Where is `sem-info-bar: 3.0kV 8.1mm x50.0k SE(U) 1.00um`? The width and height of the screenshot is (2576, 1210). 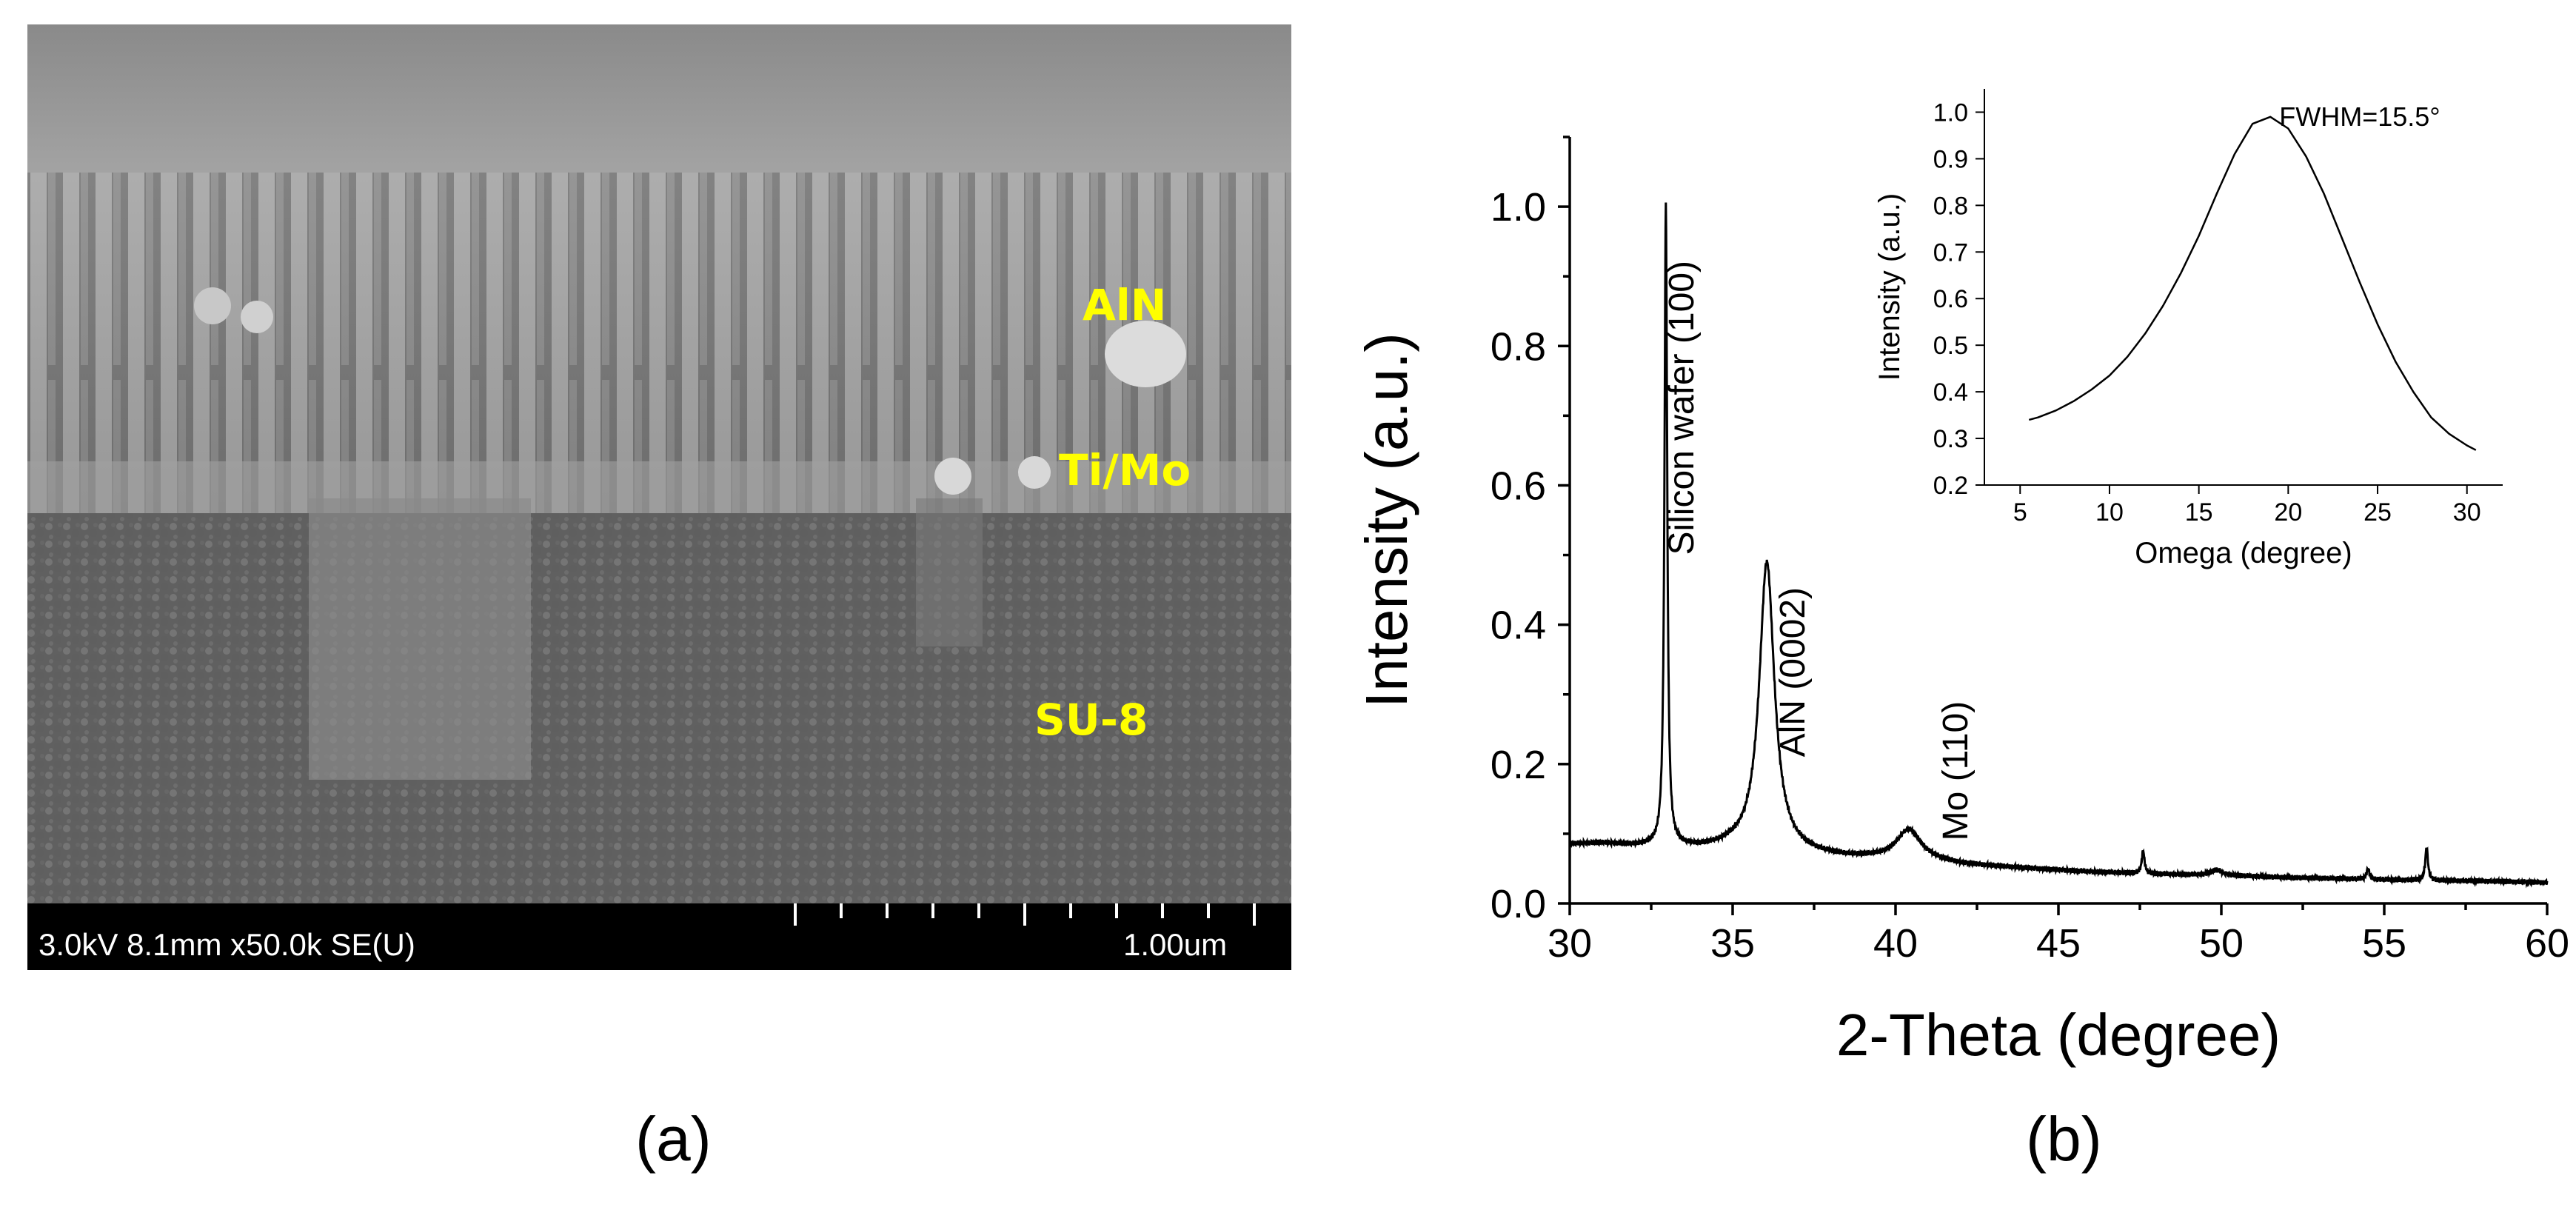
sem-info-bar: 3.0kV 8.1mm x50.0k SE(U) 1.00um is located at coordinates (659, 937).